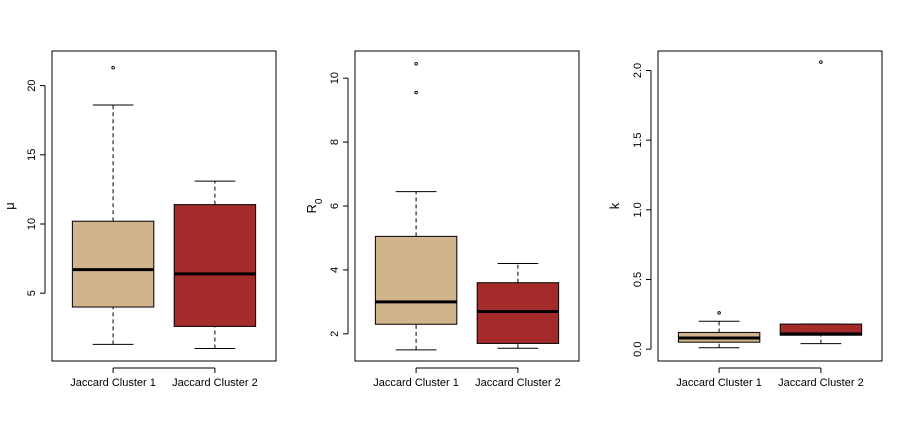 The image size is (909, 426). What do you see at coordinates (335, 142) in the screenshot?
I see `y-tick-label: 8` at bounding box center [335, 142].